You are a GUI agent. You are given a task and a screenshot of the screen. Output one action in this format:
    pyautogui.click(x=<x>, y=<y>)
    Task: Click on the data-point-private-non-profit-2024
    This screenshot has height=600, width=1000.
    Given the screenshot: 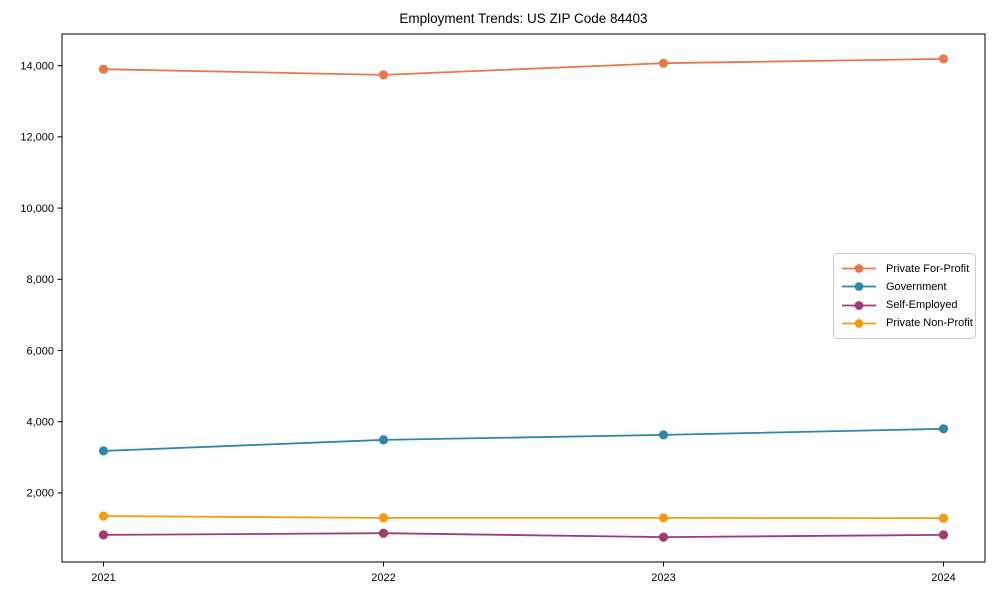 What is the action you would take?
    pyautogui.click(x=943, y=518)
    